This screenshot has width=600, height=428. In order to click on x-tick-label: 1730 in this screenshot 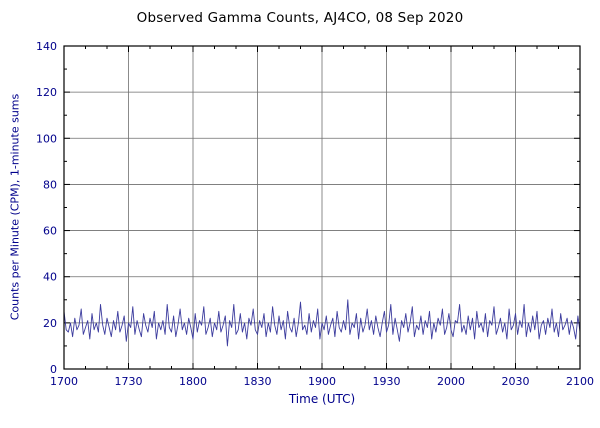, I will do `click(129, 381)`.